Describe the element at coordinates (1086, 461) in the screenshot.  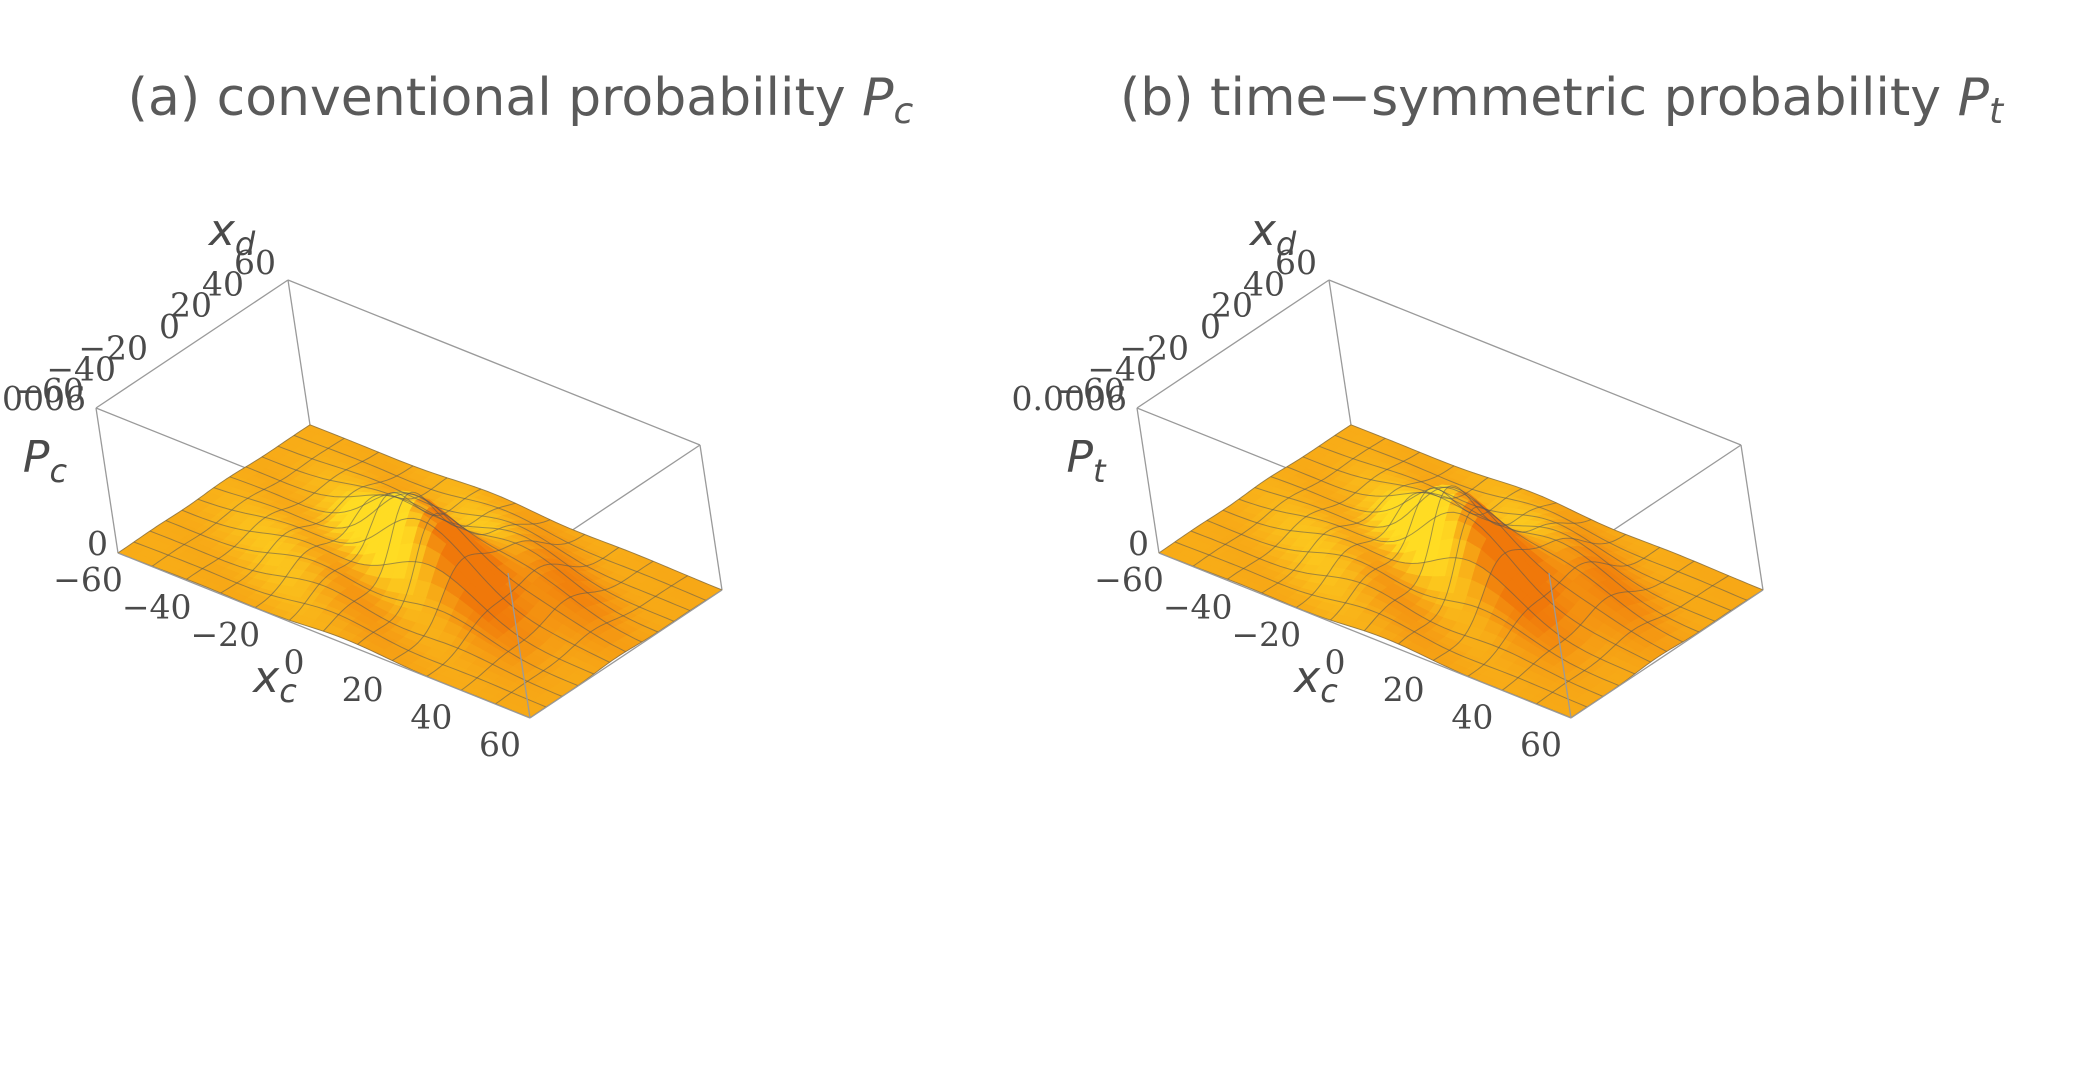
I see `z-axis-label: Pt` at that location.